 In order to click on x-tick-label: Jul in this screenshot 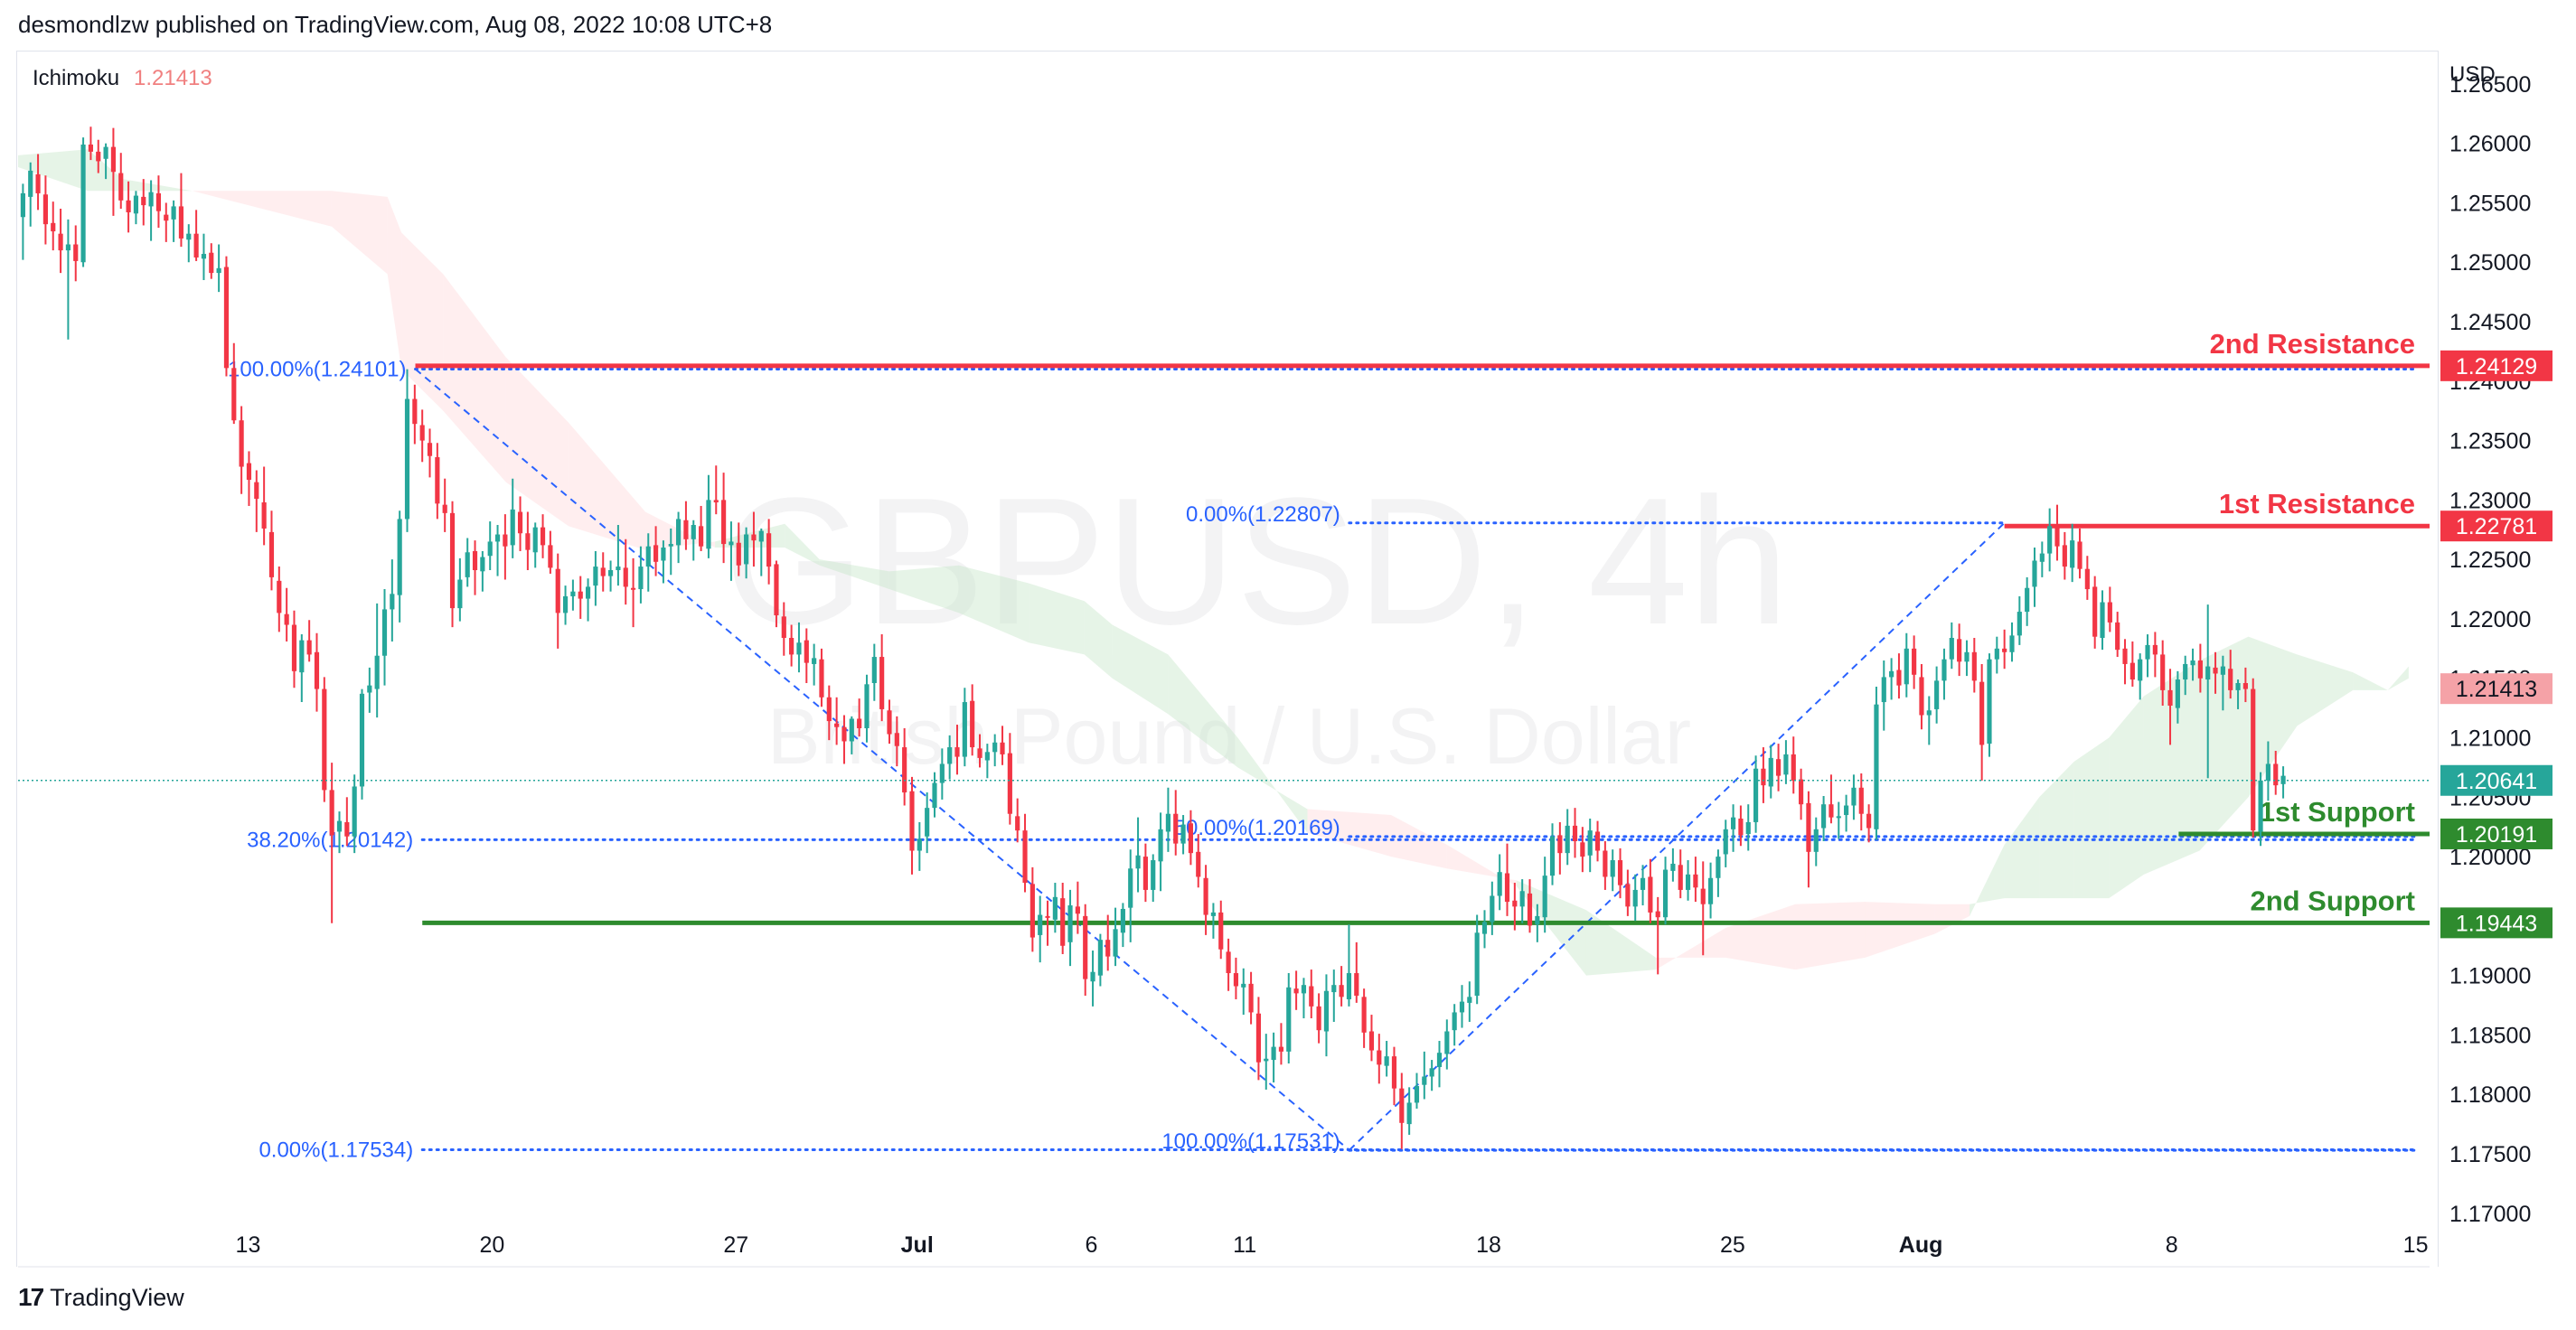, I will do `click(918, 1245)`.